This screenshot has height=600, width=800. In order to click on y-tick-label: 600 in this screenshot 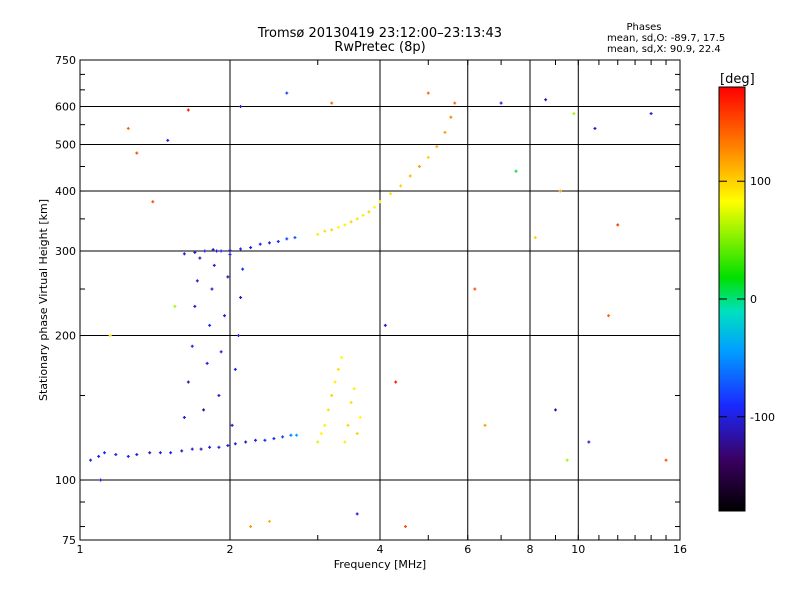, I will do `click(65, 107)`.